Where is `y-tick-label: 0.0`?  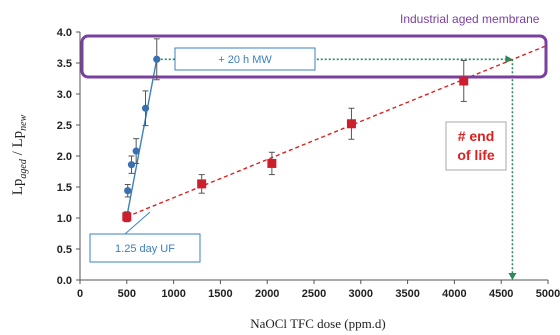
y-tick-label: 0.0 is located at coordinates (64, 281).